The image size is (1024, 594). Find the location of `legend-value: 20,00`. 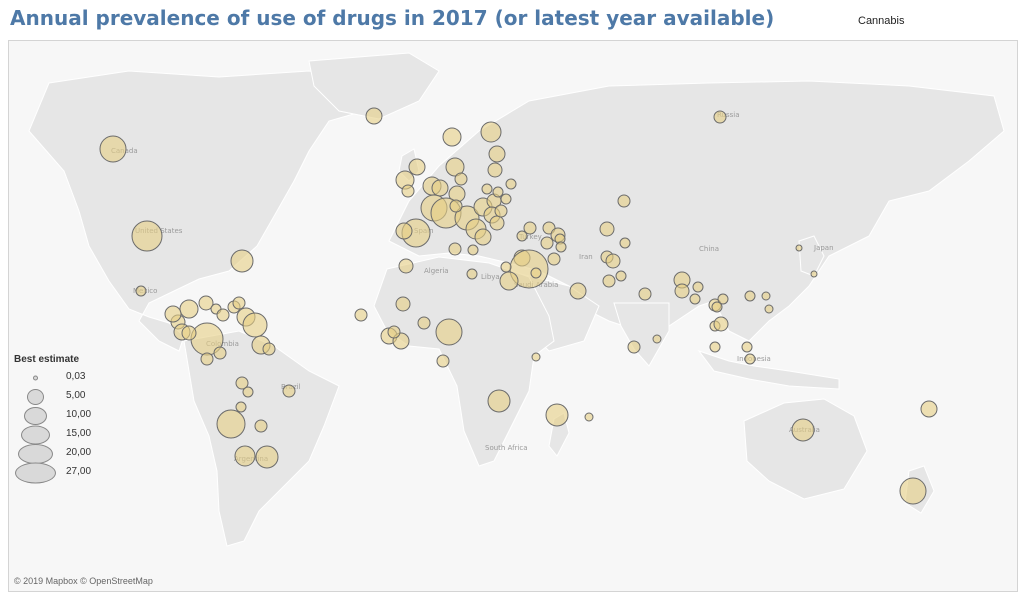

legend-value: 20,00 is located at coordinates (79, 452).